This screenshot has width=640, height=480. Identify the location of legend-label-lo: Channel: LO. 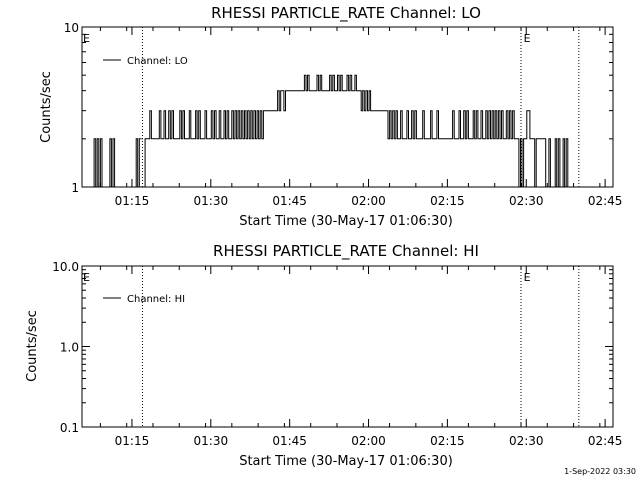
(157, 61).